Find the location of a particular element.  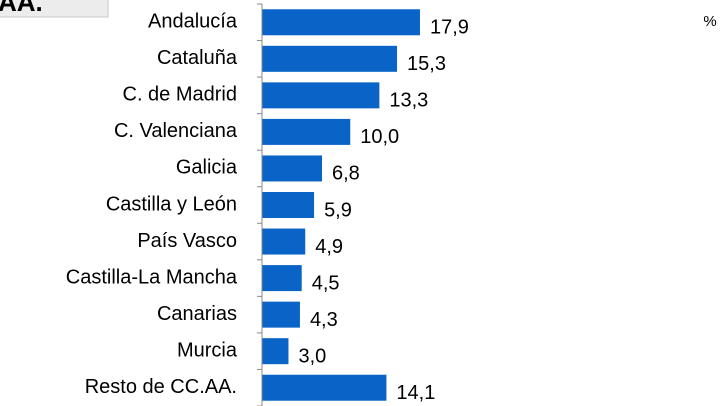

data-label: 14,1 is located at coordinates (415, 393).